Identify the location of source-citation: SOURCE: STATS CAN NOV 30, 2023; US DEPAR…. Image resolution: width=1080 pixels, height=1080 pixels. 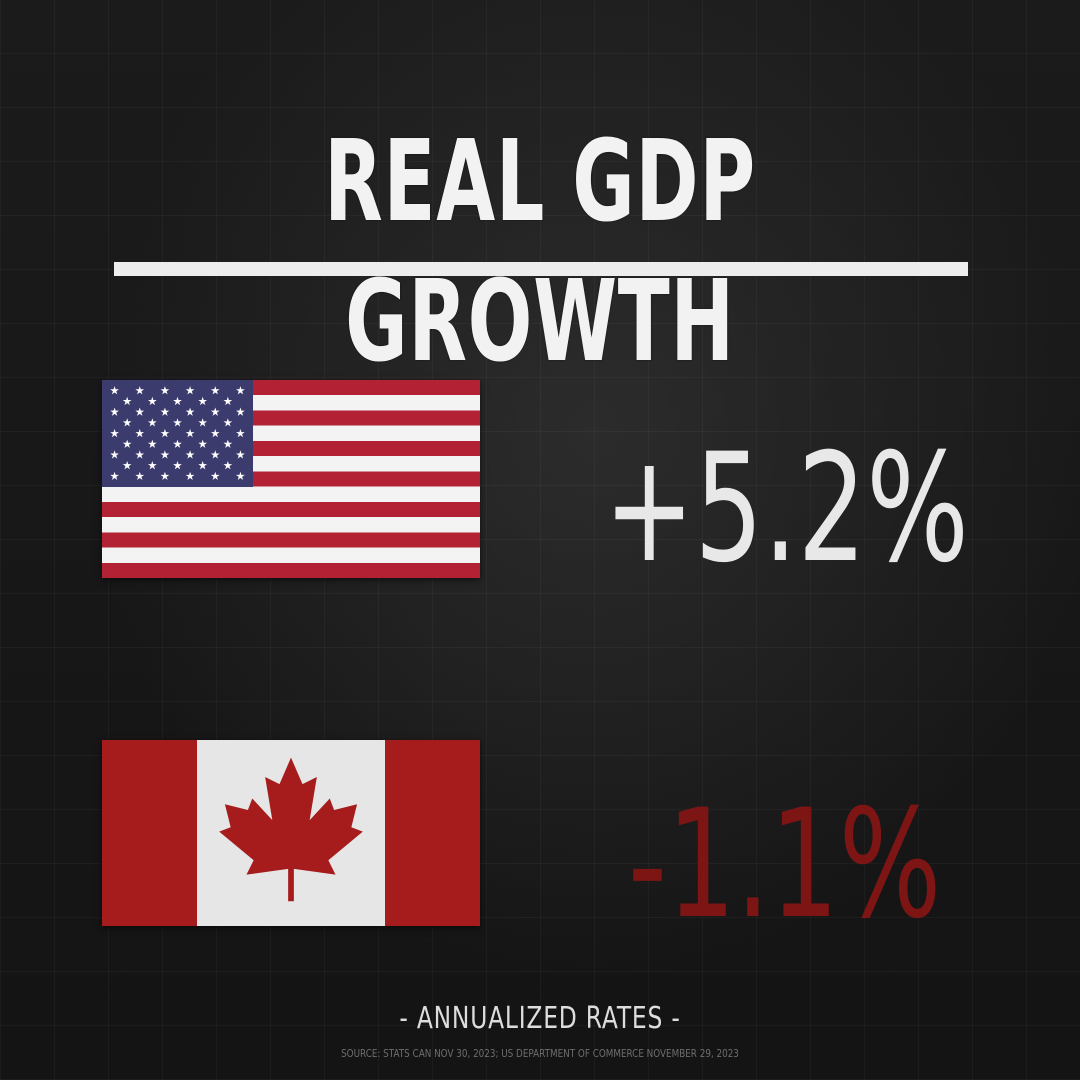
(540, 1053).